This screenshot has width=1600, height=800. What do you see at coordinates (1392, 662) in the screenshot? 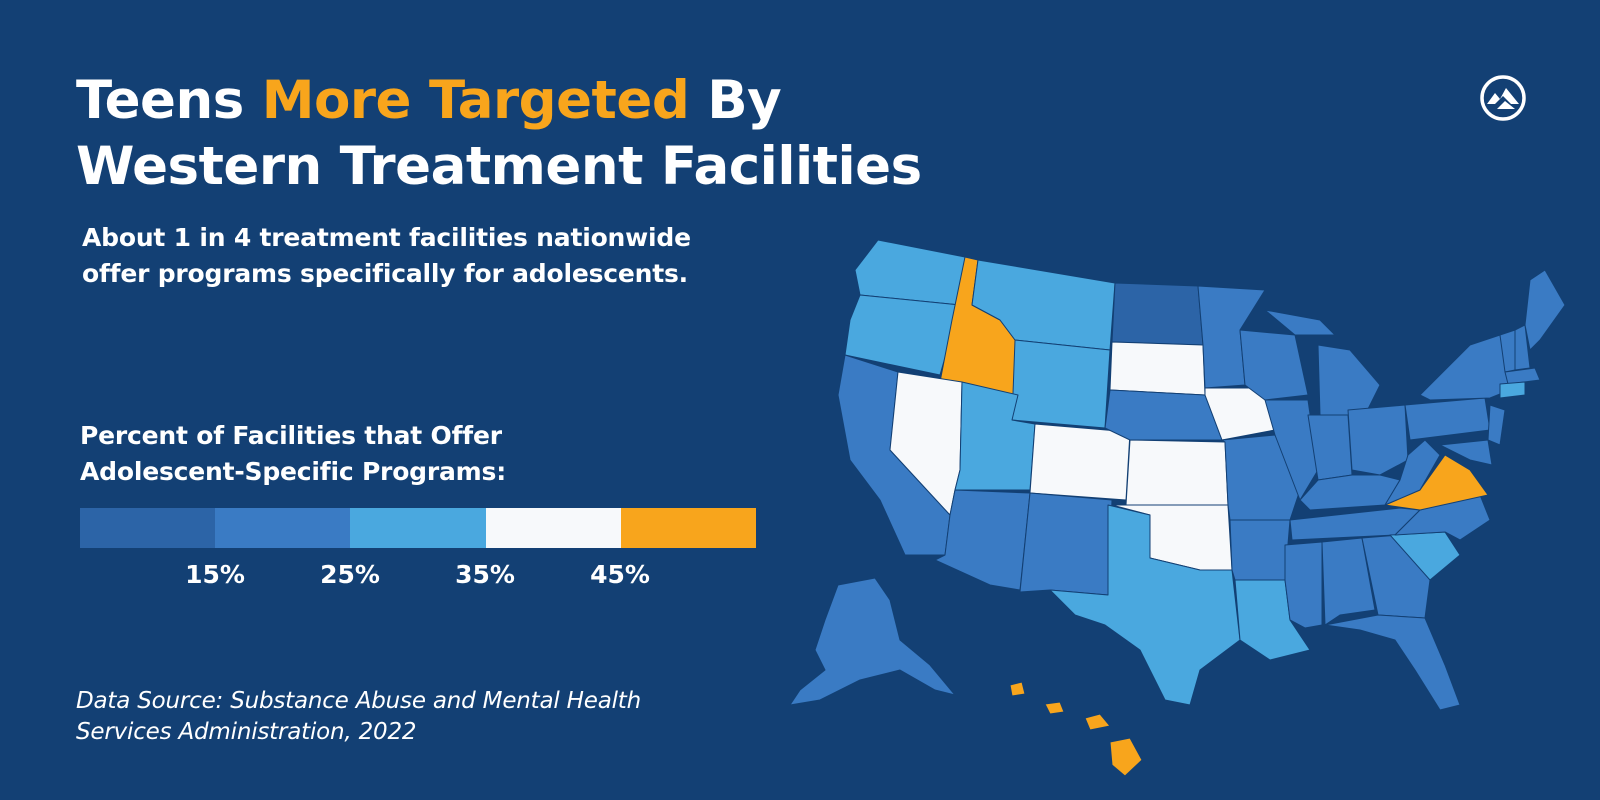
I see `state-florida` at bounding box center [1392, 662].